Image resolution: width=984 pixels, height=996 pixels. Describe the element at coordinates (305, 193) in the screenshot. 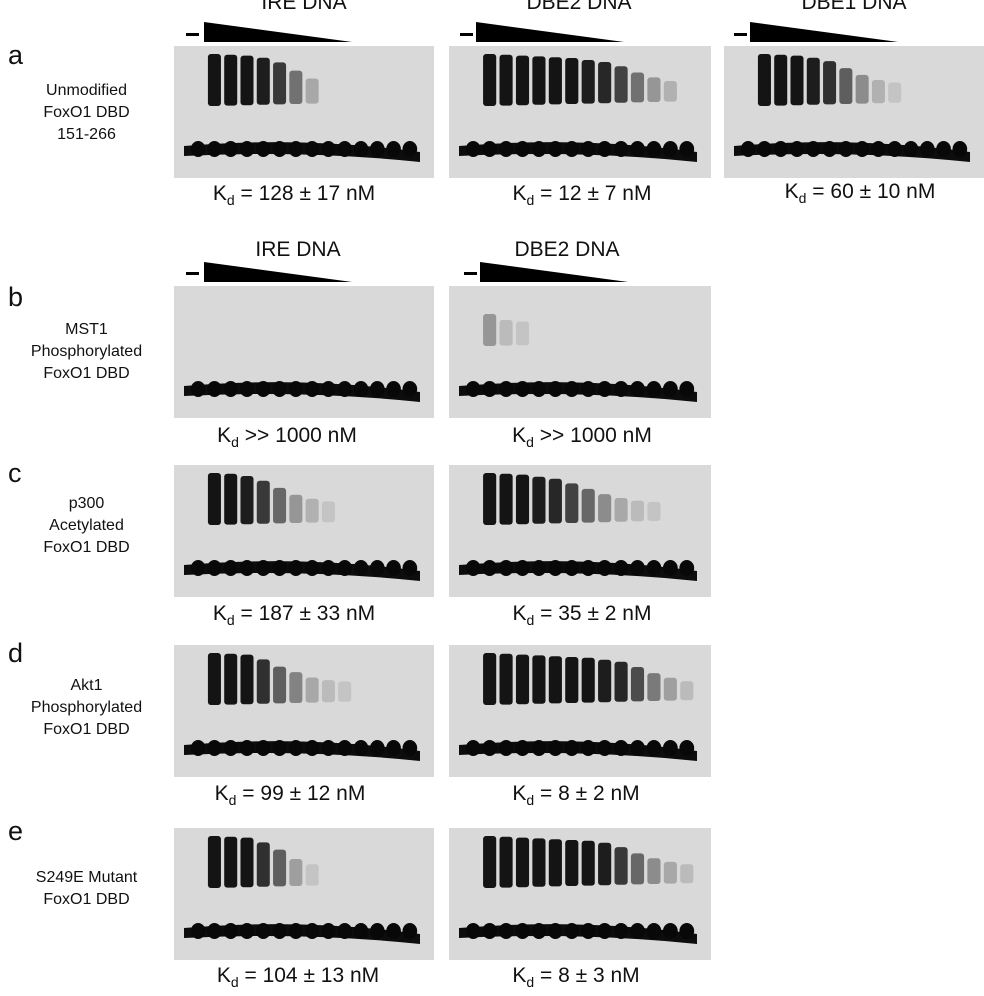

I see `kd-text: = 128 ± 17 nM` at that location.